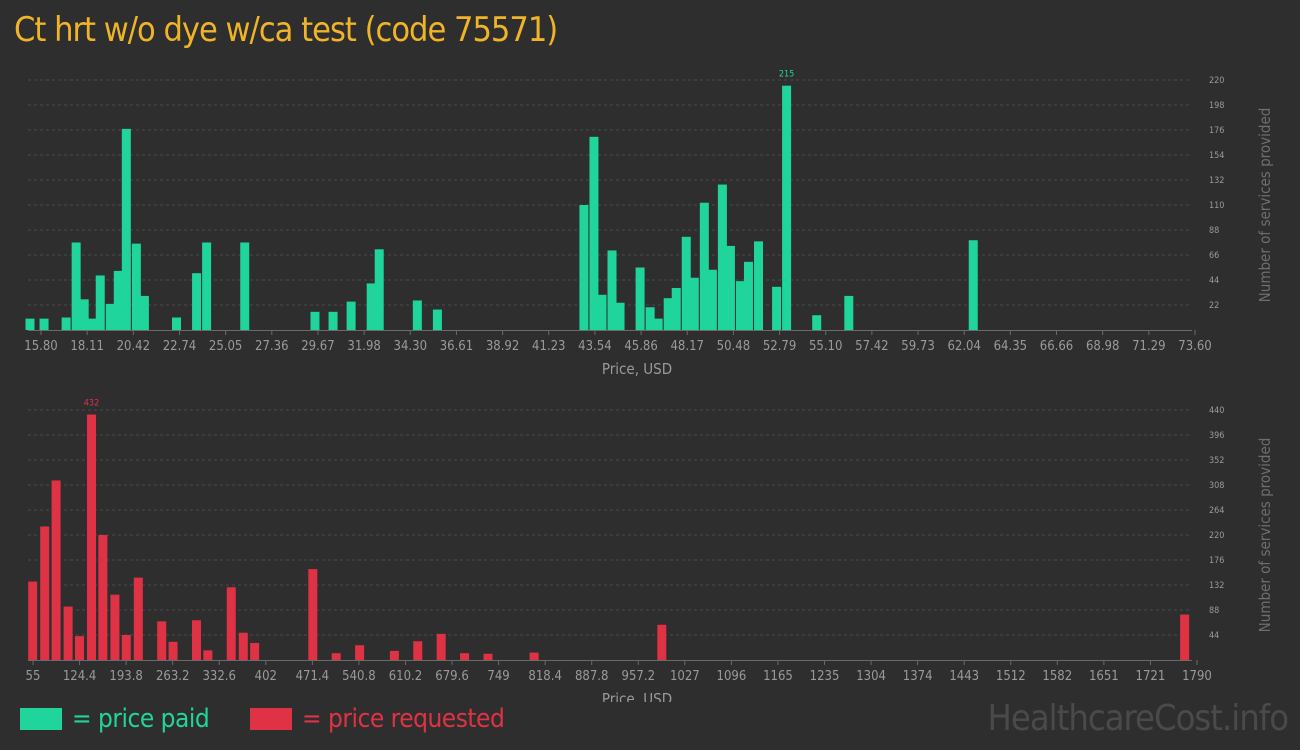 The height and width of the screenshot is (750, 1300). Describe the element at coordinates (640, 346) in the screenshot. I see `x-tick-label: 45.86` at that location.